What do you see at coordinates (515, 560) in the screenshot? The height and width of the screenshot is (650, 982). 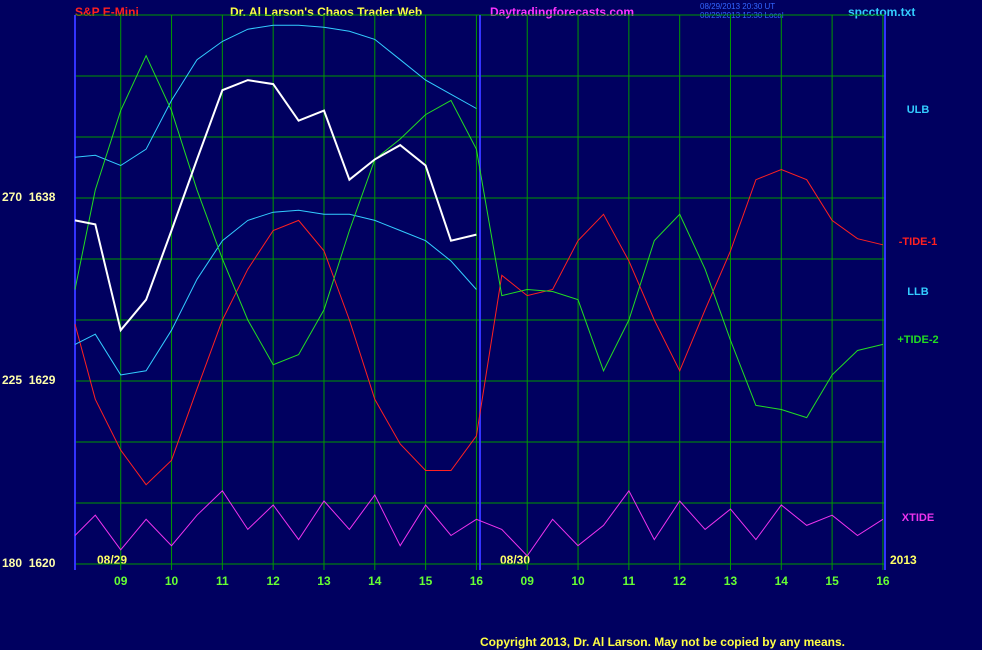 I see `date-label: 08/30` at bounding box center [515, 560].